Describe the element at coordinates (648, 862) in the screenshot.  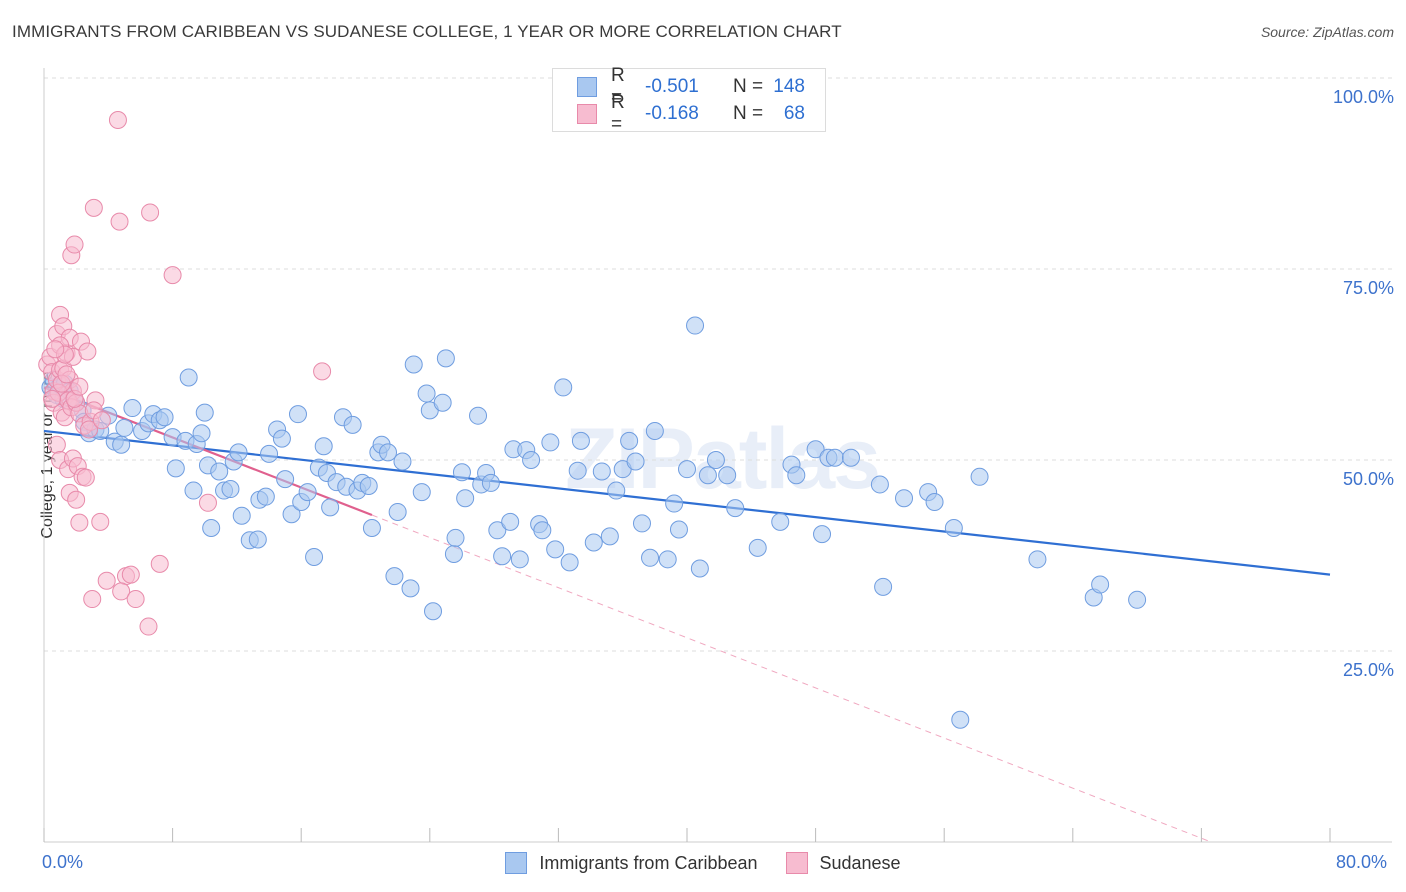
I see `caribbean-legend-label: Immigrants from Caribbean` at that location.